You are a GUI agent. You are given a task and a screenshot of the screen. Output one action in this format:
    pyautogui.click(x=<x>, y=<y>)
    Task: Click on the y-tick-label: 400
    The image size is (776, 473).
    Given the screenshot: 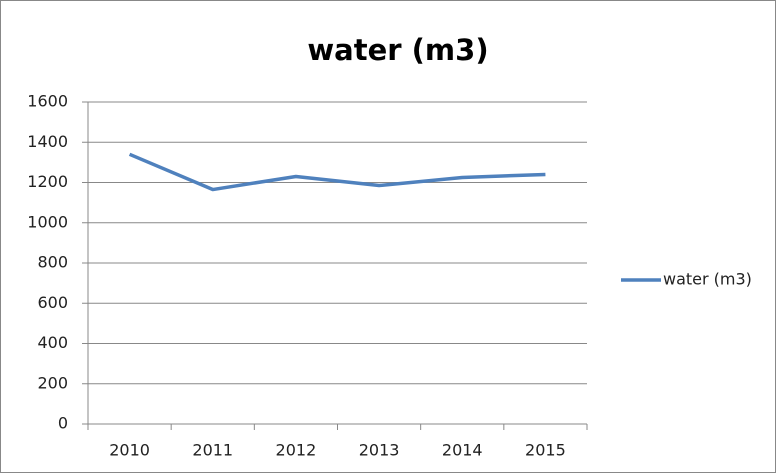 What is the action you would take?
    pyautogui.click(x=52, y=342)
    